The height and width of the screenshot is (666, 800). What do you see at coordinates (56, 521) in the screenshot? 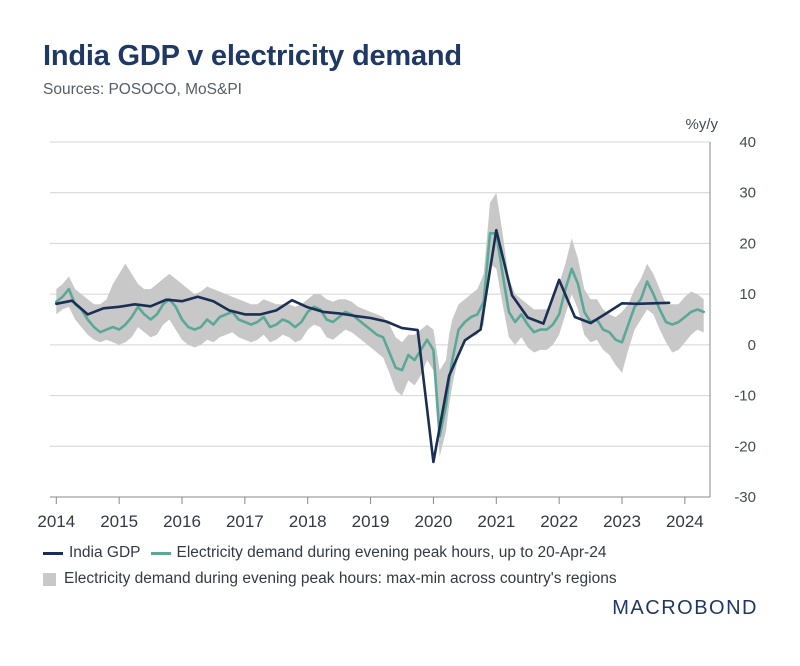
I see `x-tick-label-0: 2014` at bounding box center [56, 521].